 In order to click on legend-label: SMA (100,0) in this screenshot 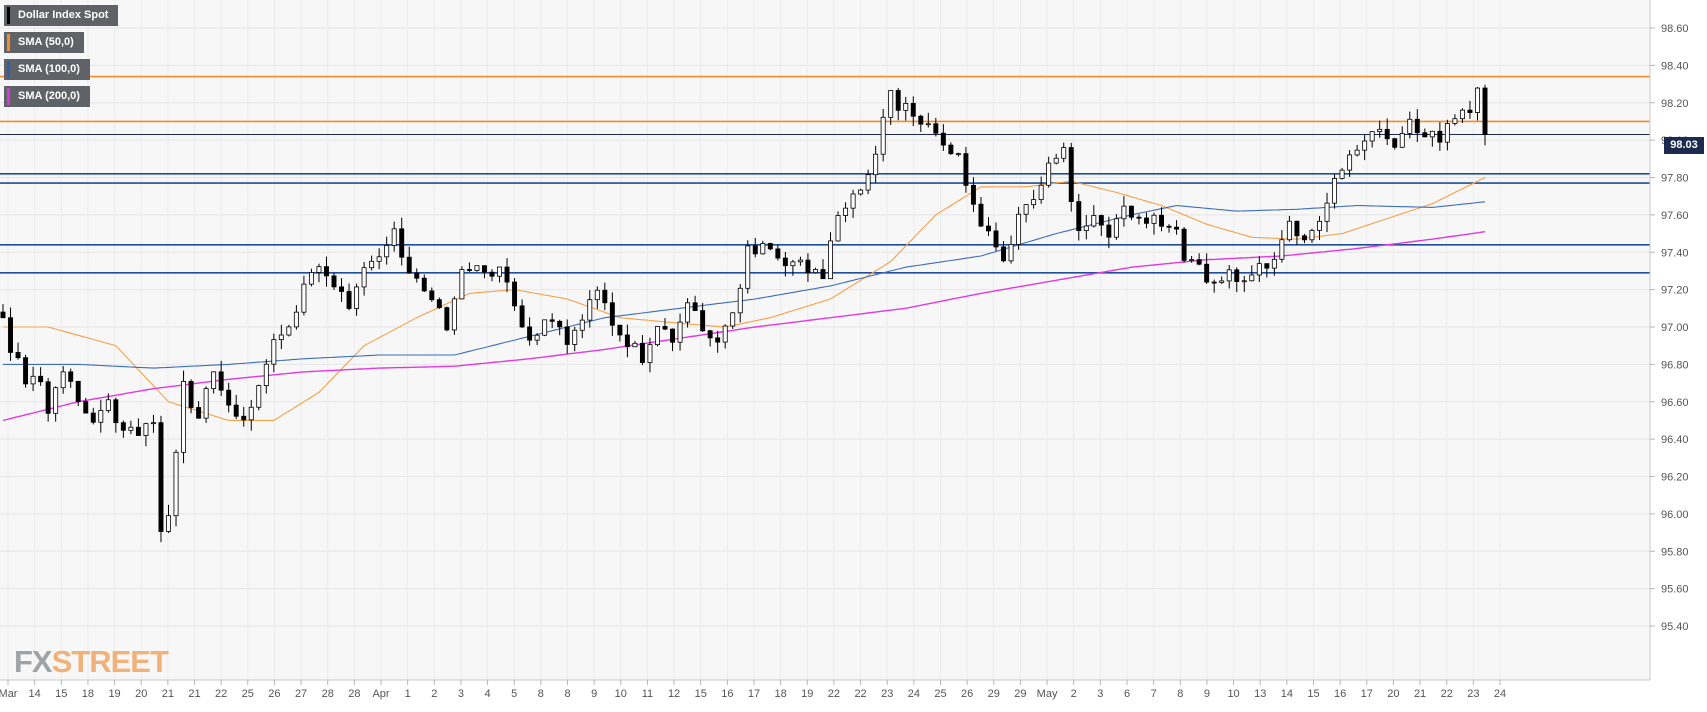, I will do `click(49, 69)`.